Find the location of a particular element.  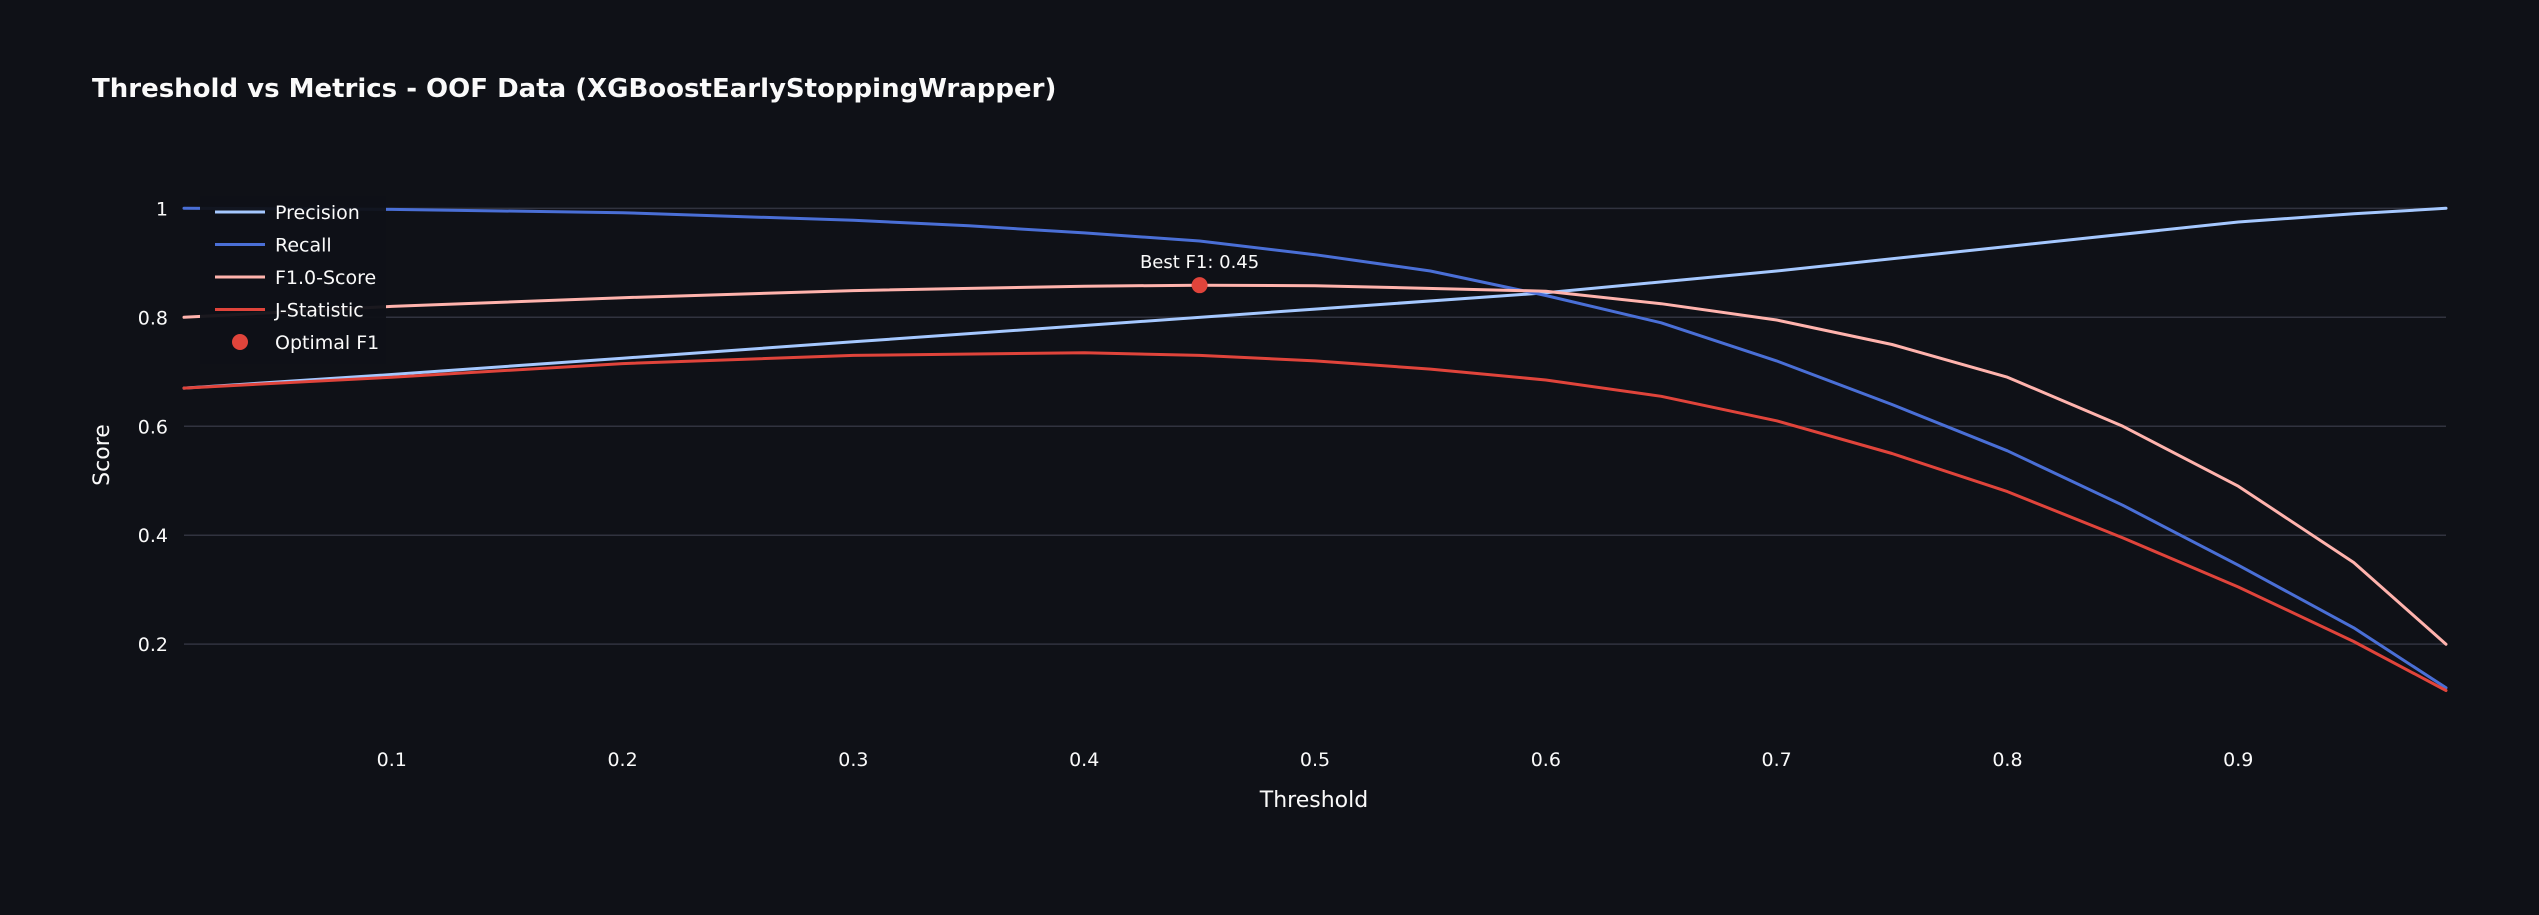

x-tick-label: 0.7 is located at coordinates (1777, 760).